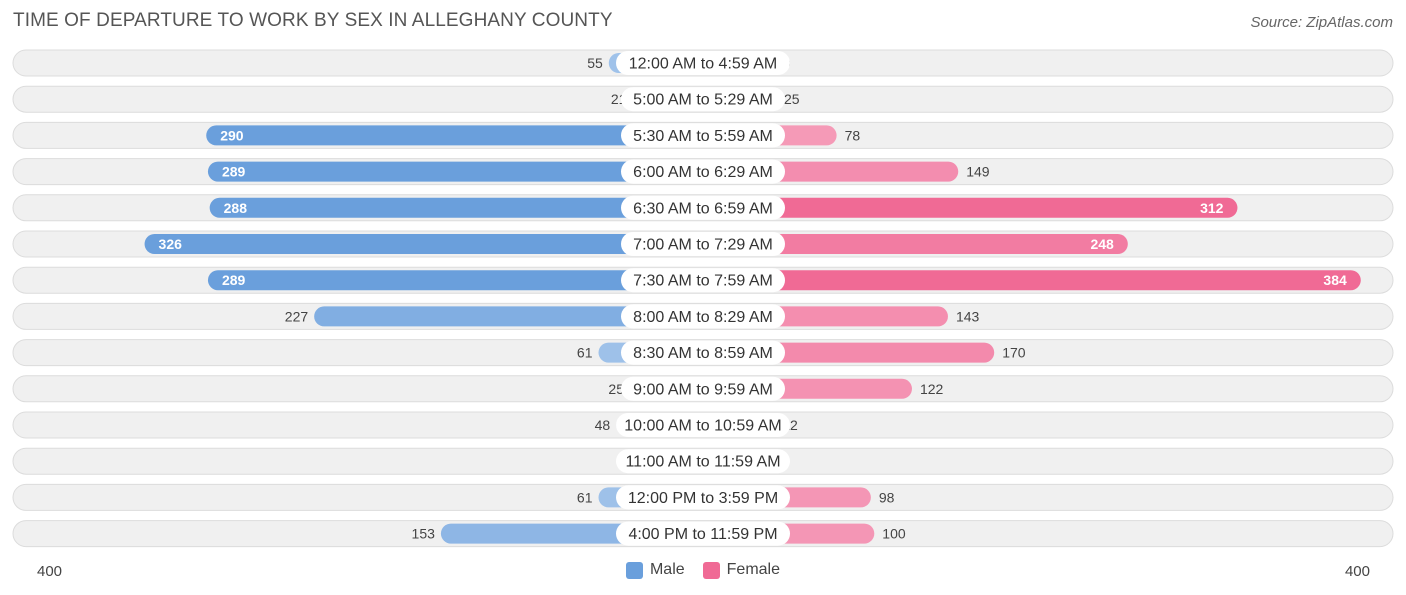  What do you see at coordinates (603, 425) in the screenshot?
I see `value-label-male: 48` at bounding box center [603, 425].